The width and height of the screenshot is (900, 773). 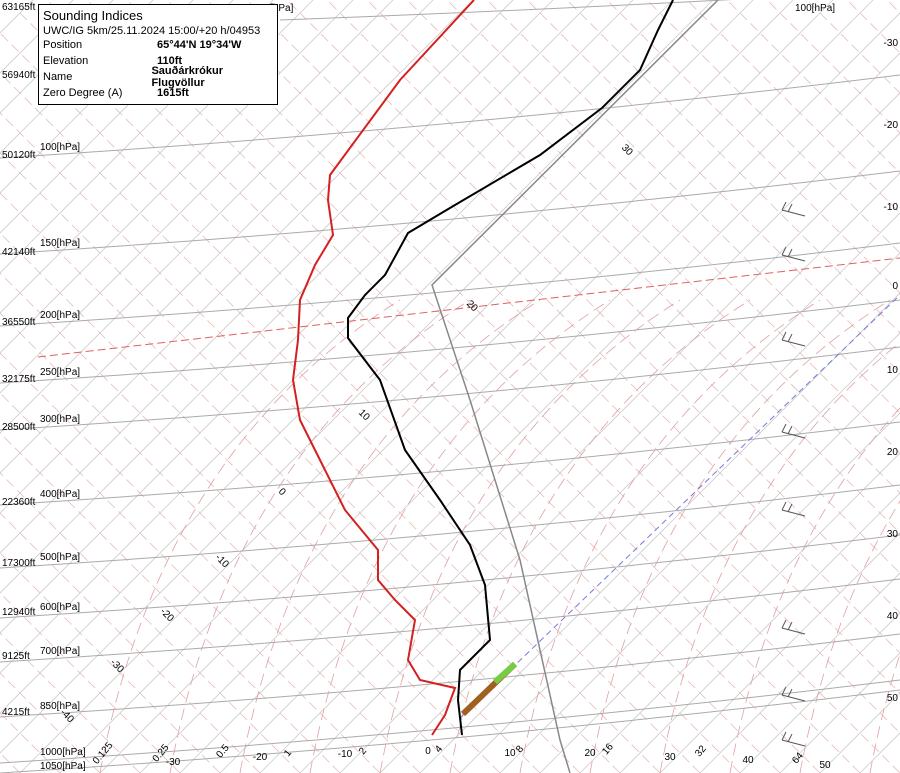 I want to click on isotherm-label: 10, so click(x=364, y=415).